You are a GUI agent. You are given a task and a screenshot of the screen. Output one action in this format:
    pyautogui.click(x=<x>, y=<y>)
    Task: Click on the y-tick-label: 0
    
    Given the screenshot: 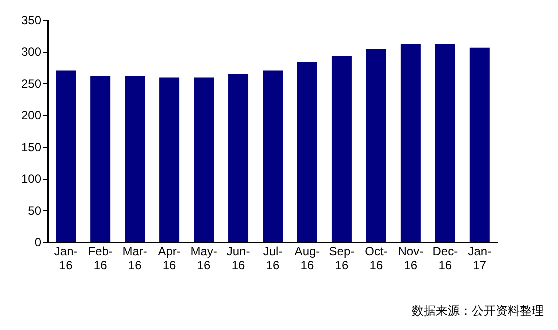 What is the action you would take?
    pyautogui.click(x=38, y=243)
    